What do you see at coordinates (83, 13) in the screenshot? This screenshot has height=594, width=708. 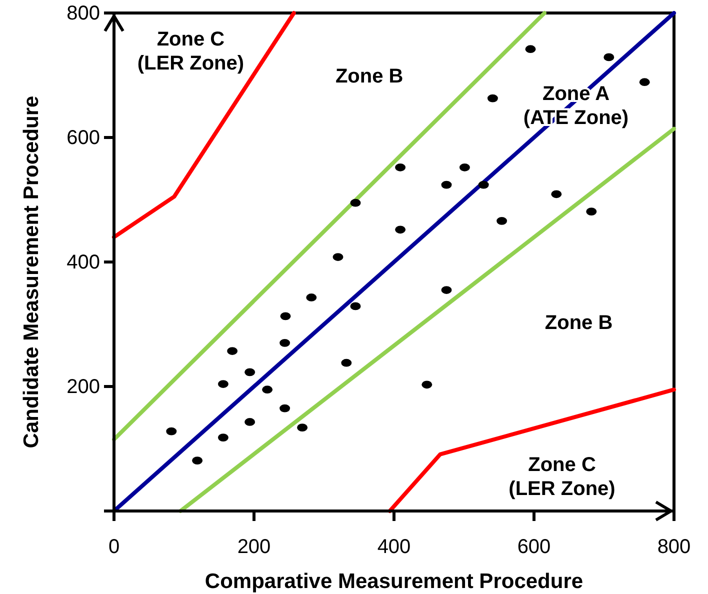 I see `y-tick-label: 800` at bounding box center [83, 13].